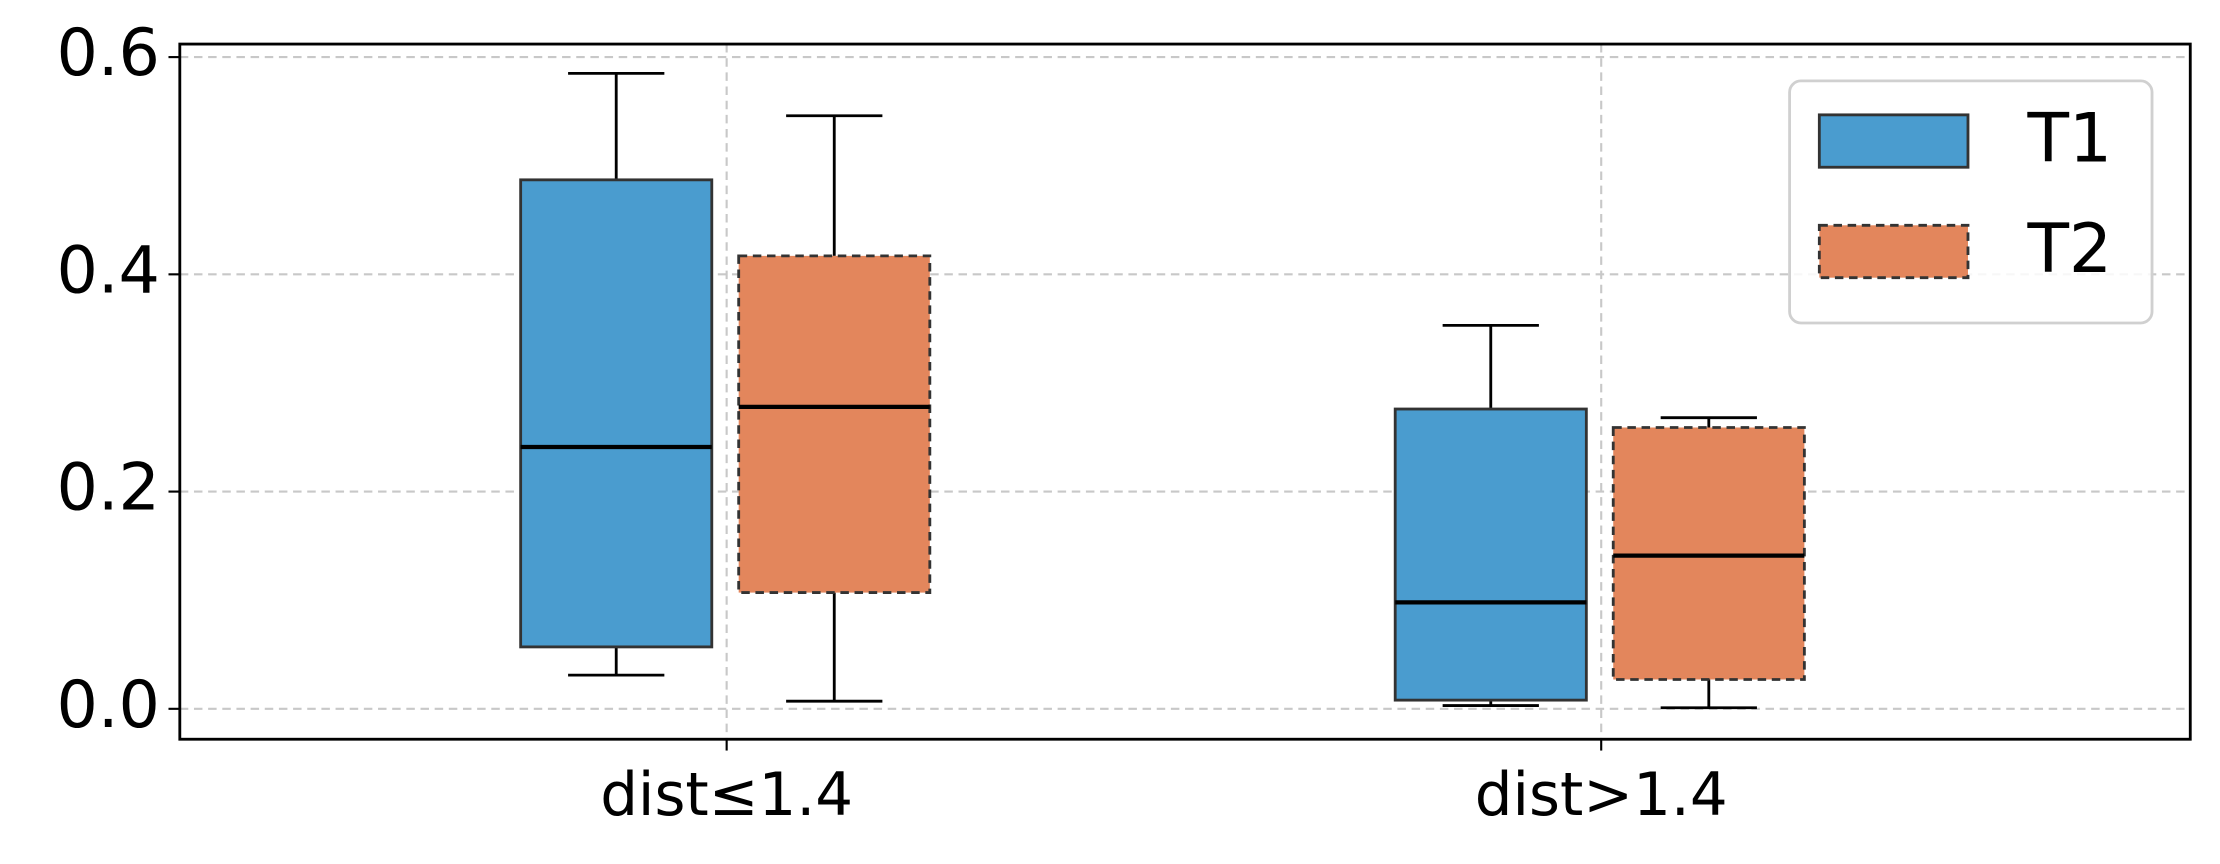  What do you see at coordinates (108, 53) in the screenshot?
I see `y-tick-label: 0.6` at bounding box center [108, 53].